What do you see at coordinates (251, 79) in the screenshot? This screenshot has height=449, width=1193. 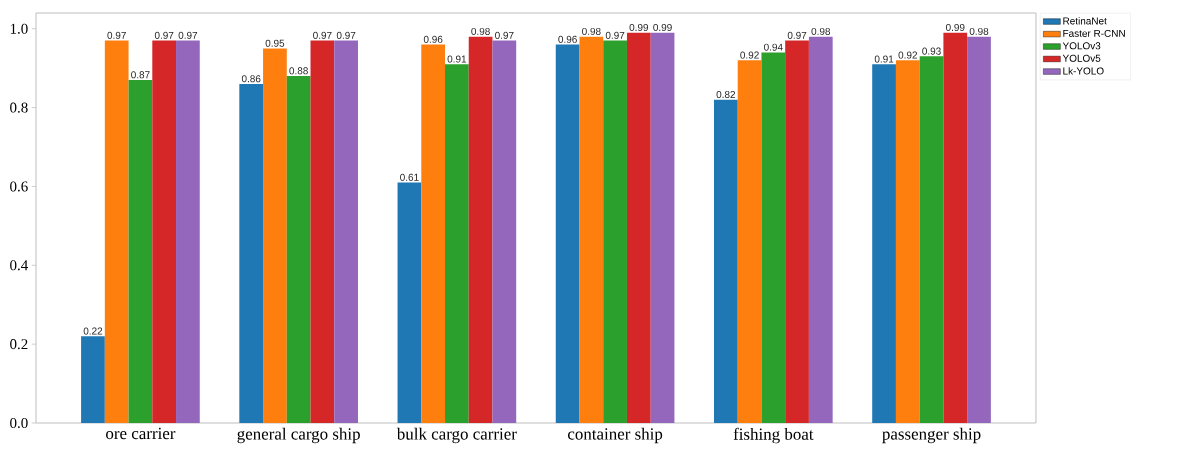 I see `data-label: 0.86` at bounding box center [251, 79].